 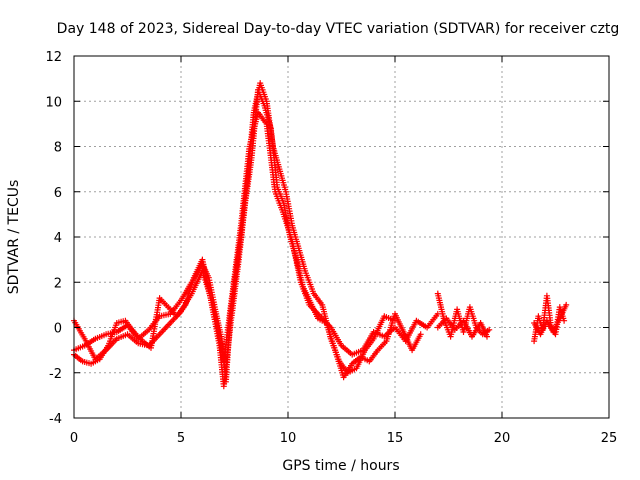 What do you see at coordinates (53, 102) in the screenshot?
I see `y-tick-label: 10` at bounding box center [53, 102].